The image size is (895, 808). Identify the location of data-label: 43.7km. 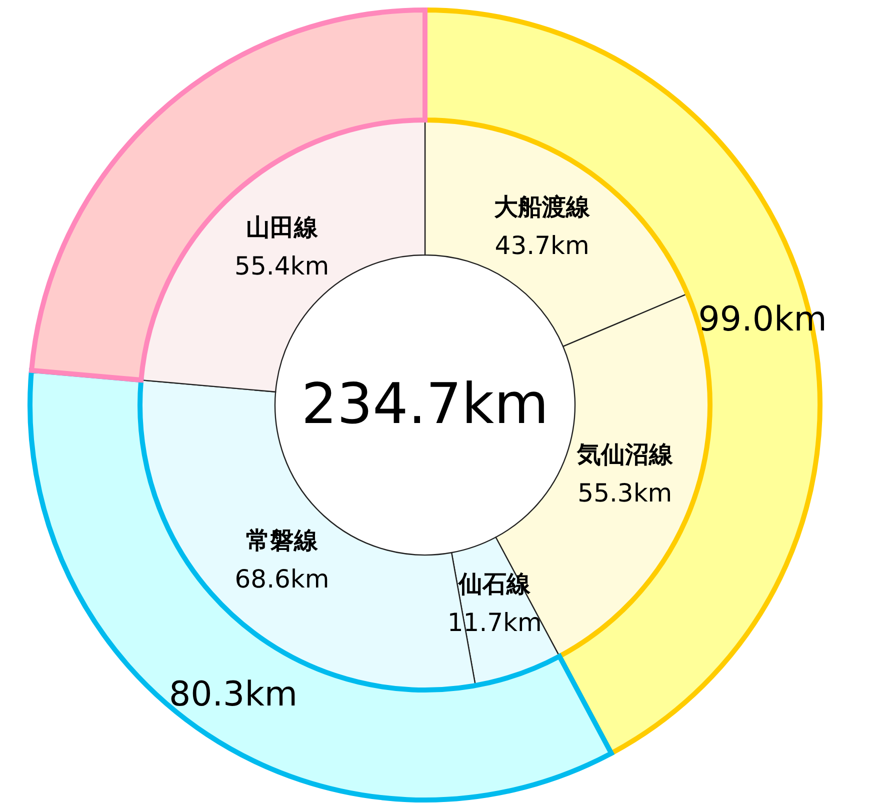
(542, 245).